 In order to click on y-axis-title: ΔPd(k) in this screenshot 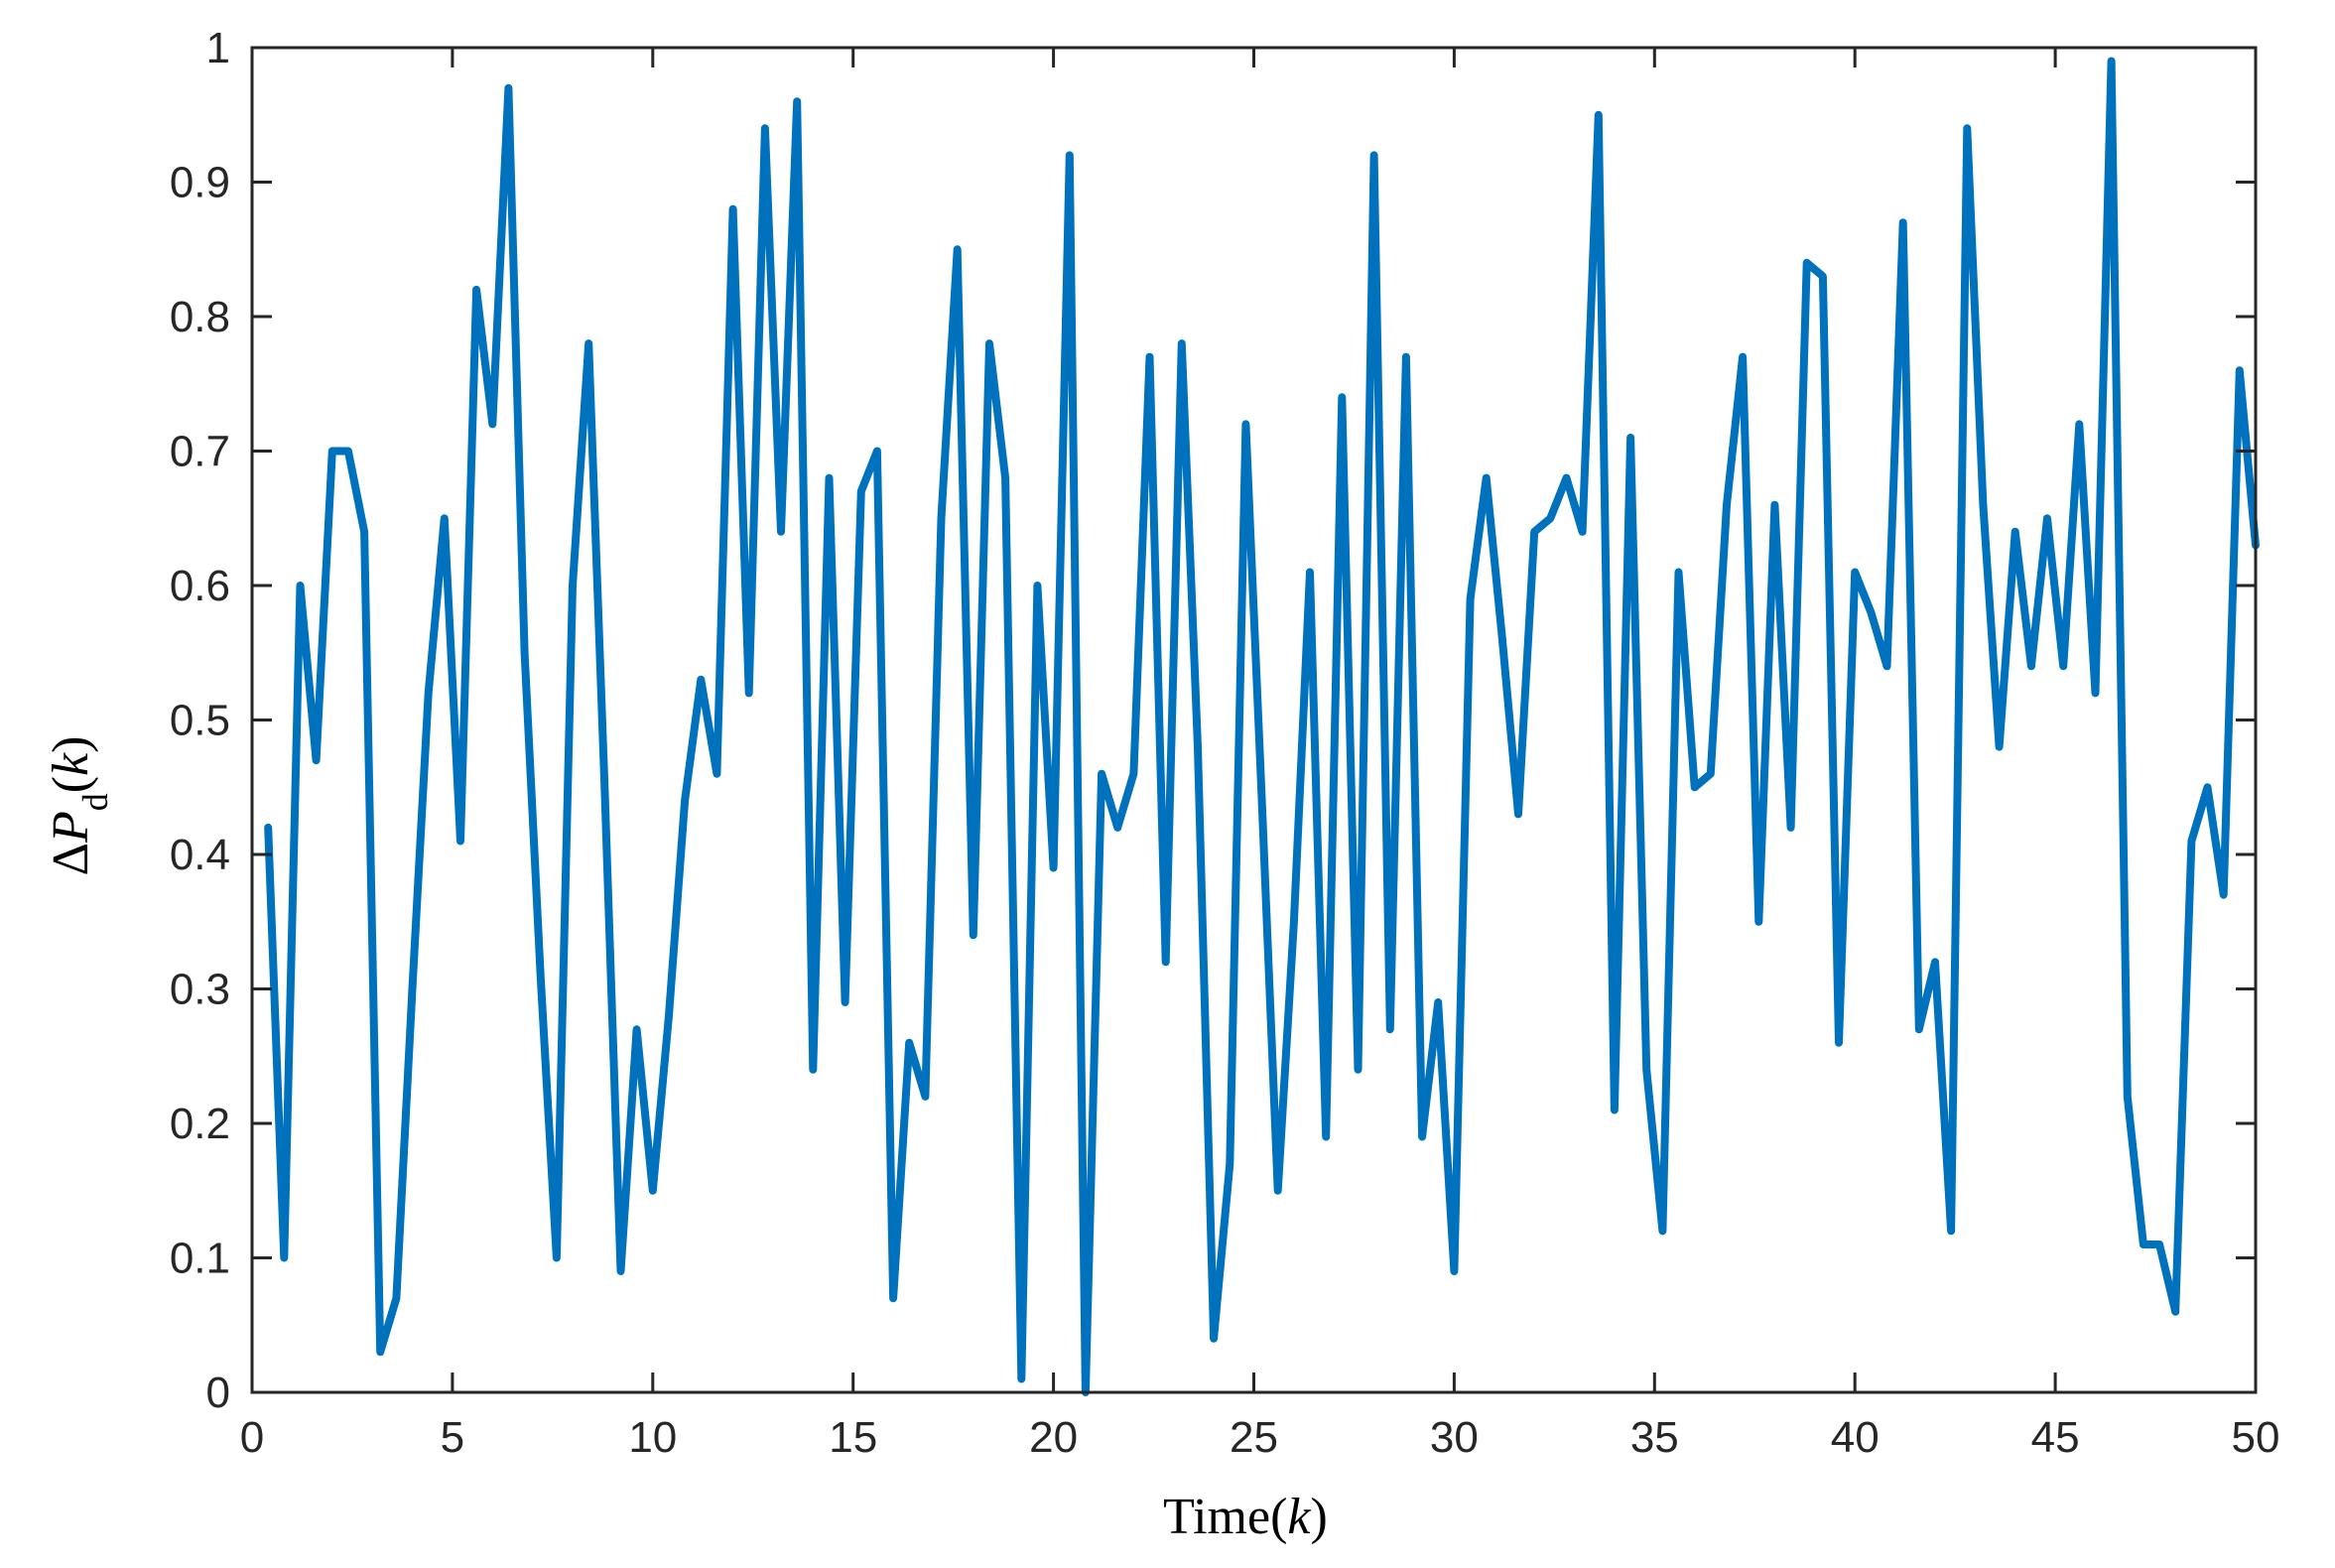, I will do `click(79, 806)`.